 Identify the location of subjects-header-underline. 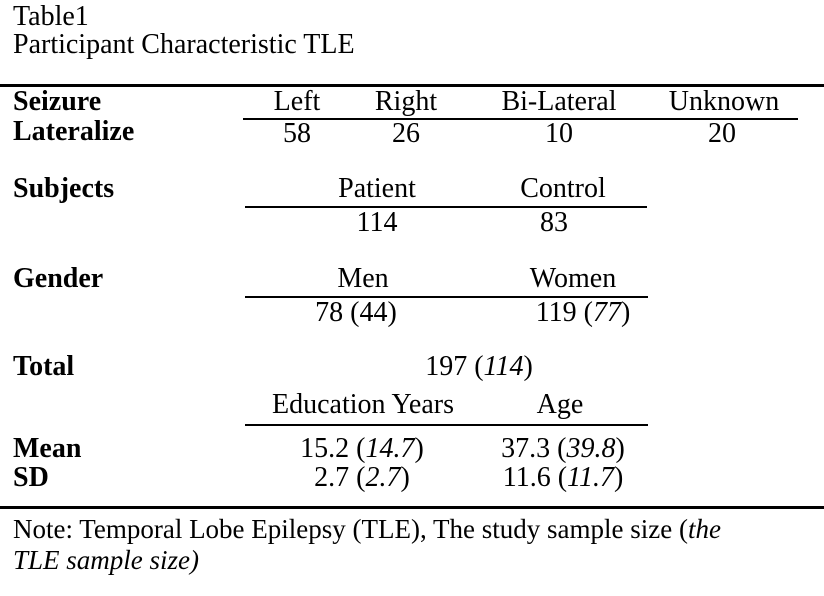
(446, 207).